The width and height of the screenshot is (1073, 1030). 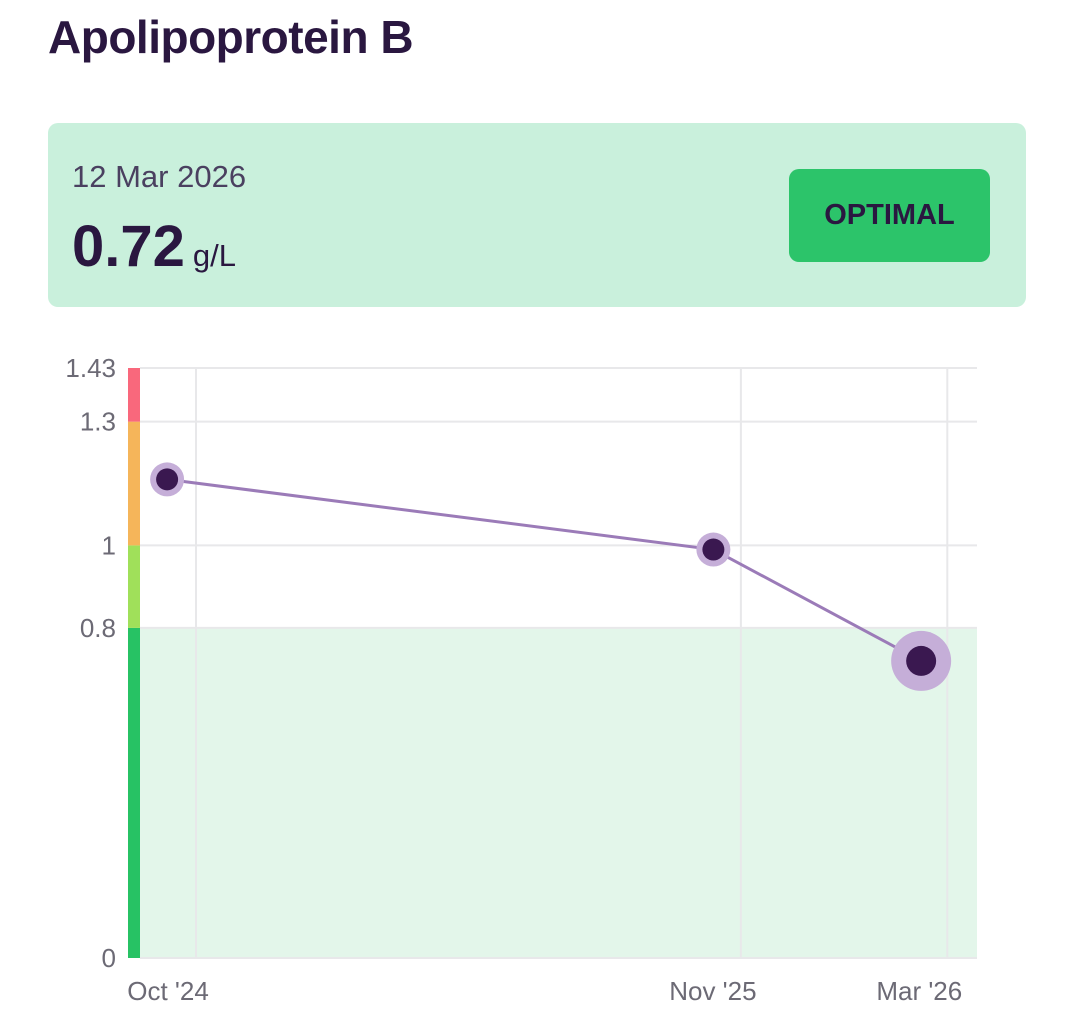 What do you see at coordinates (109, 958) in the screenshot?
I see `y-tick-label: 0` at bounding box center [109, 958].